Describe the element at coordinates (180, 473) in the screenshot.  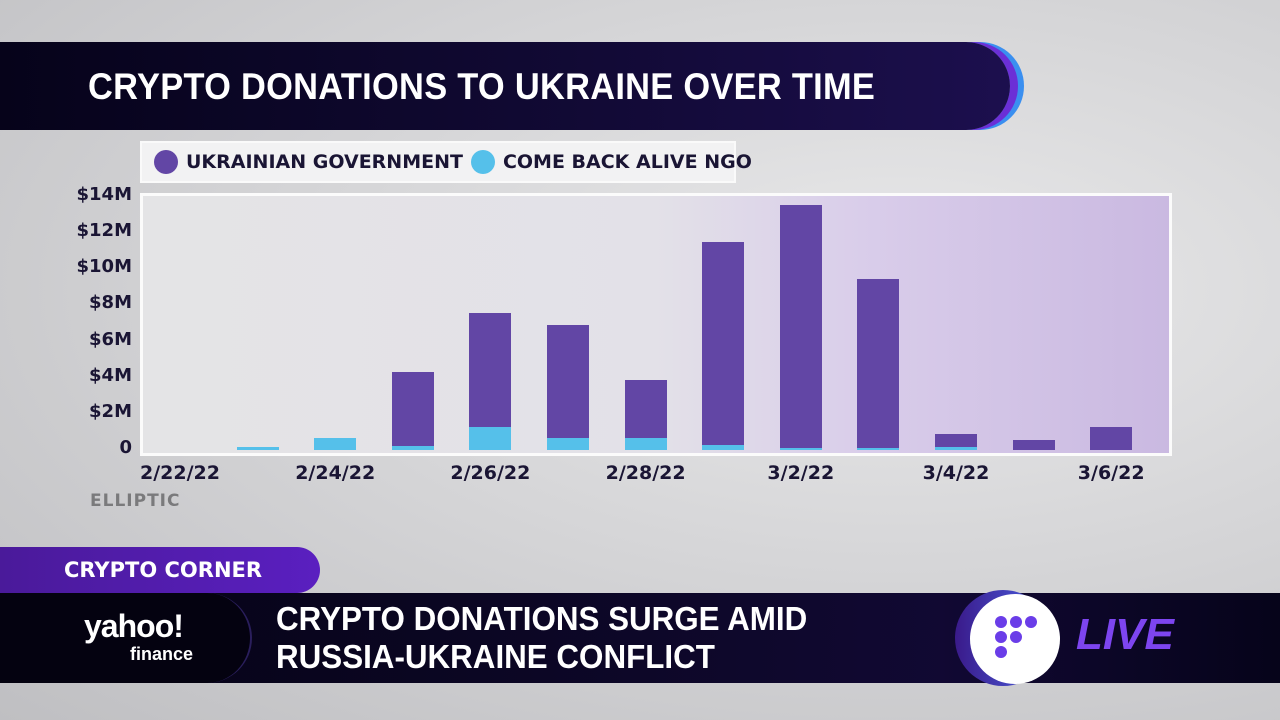
I see `x-tick-label: 2/22/22` at that location.